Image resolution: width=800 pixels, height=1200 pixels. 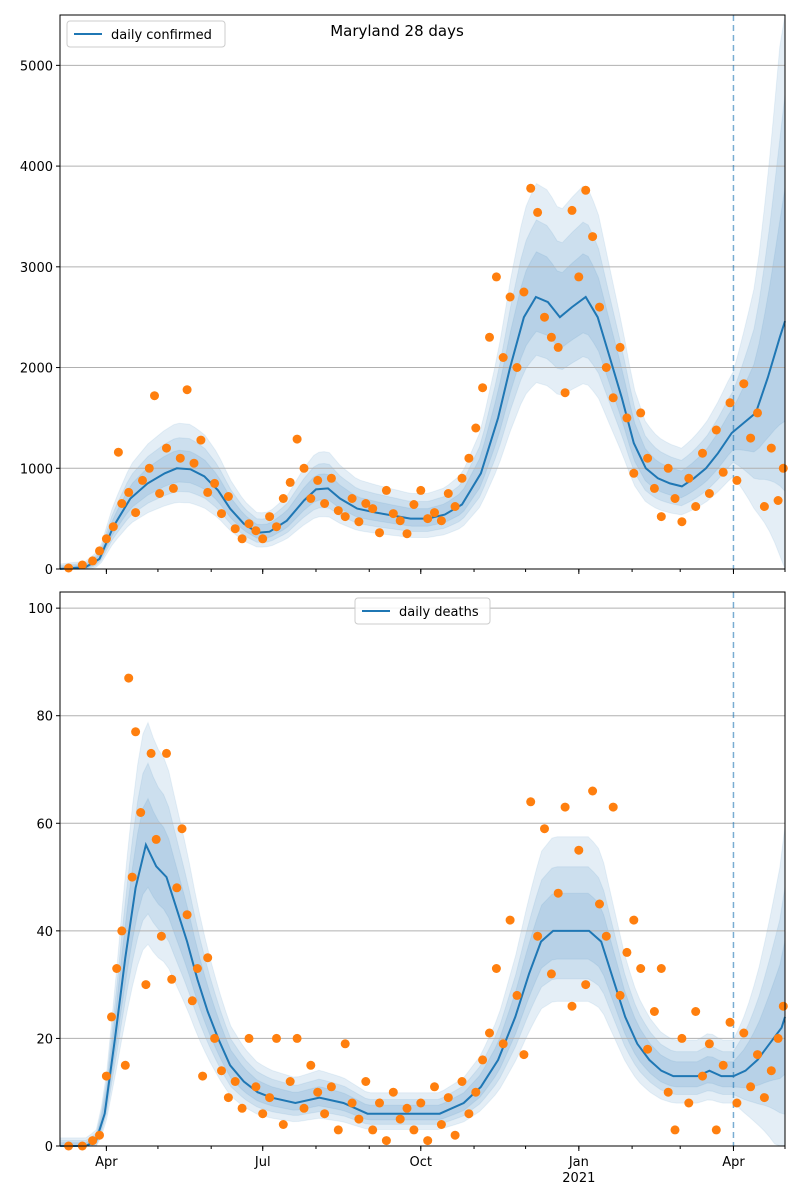 What do you see at coordinates (44, 1039) in the screenshot?
I see `deaths-ytick-label-1: 20` at bounding box center [44, 1039].